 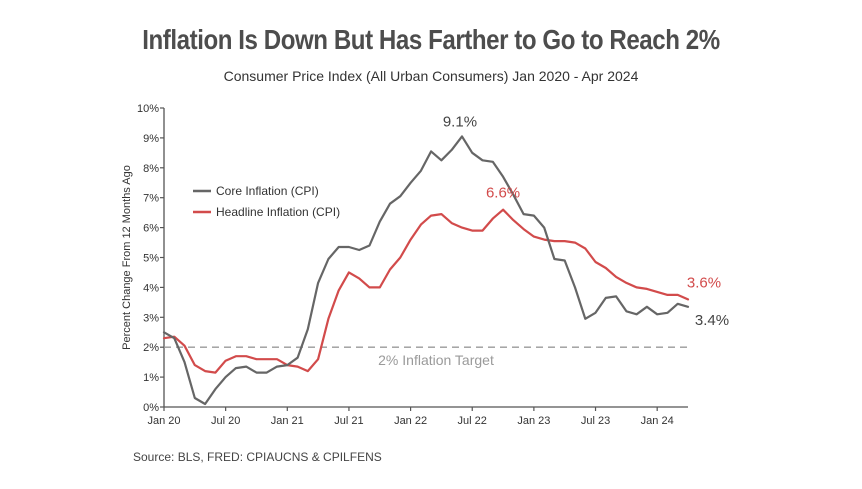 I want to click on headline-peak-label: 6.6%, so click(x=503, y=193).